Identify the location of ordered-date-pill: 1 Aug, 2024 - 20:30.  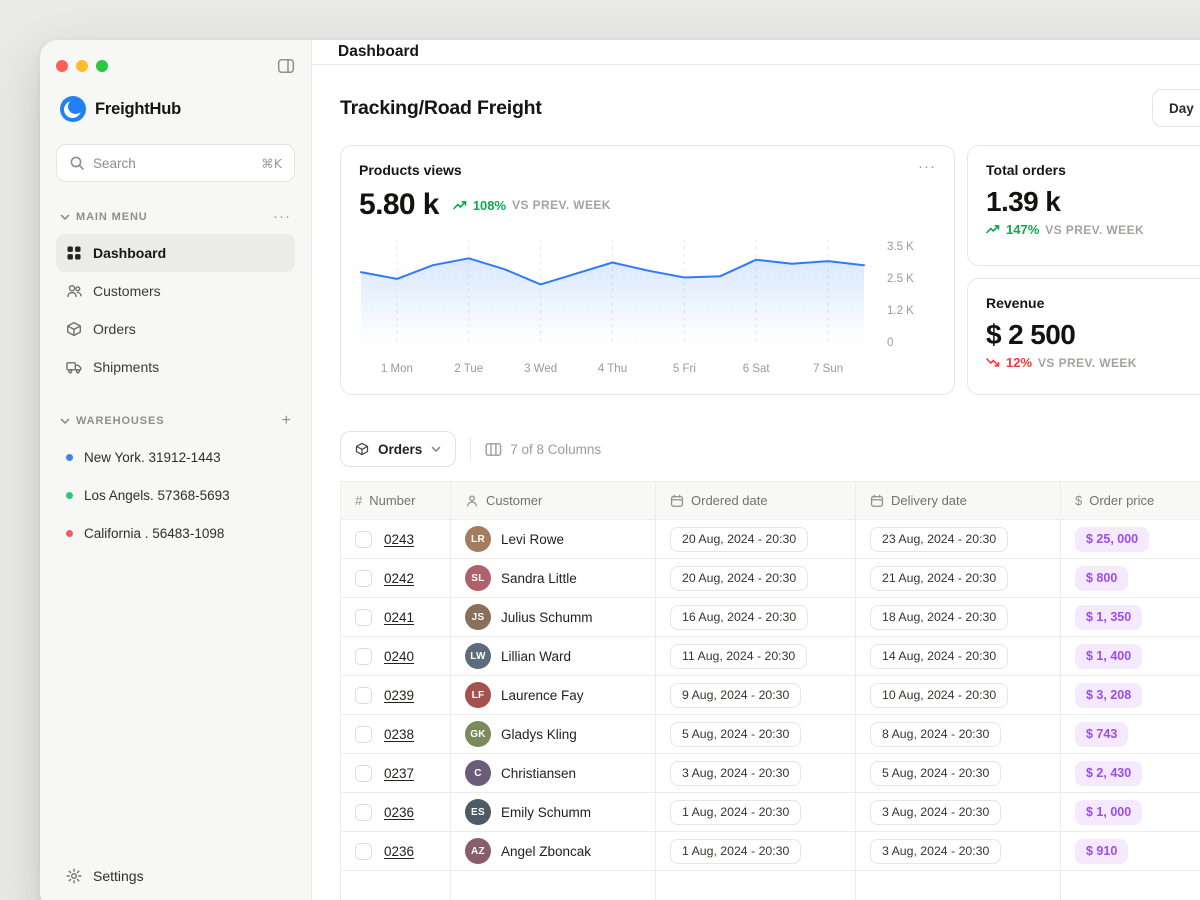
(736, 851).